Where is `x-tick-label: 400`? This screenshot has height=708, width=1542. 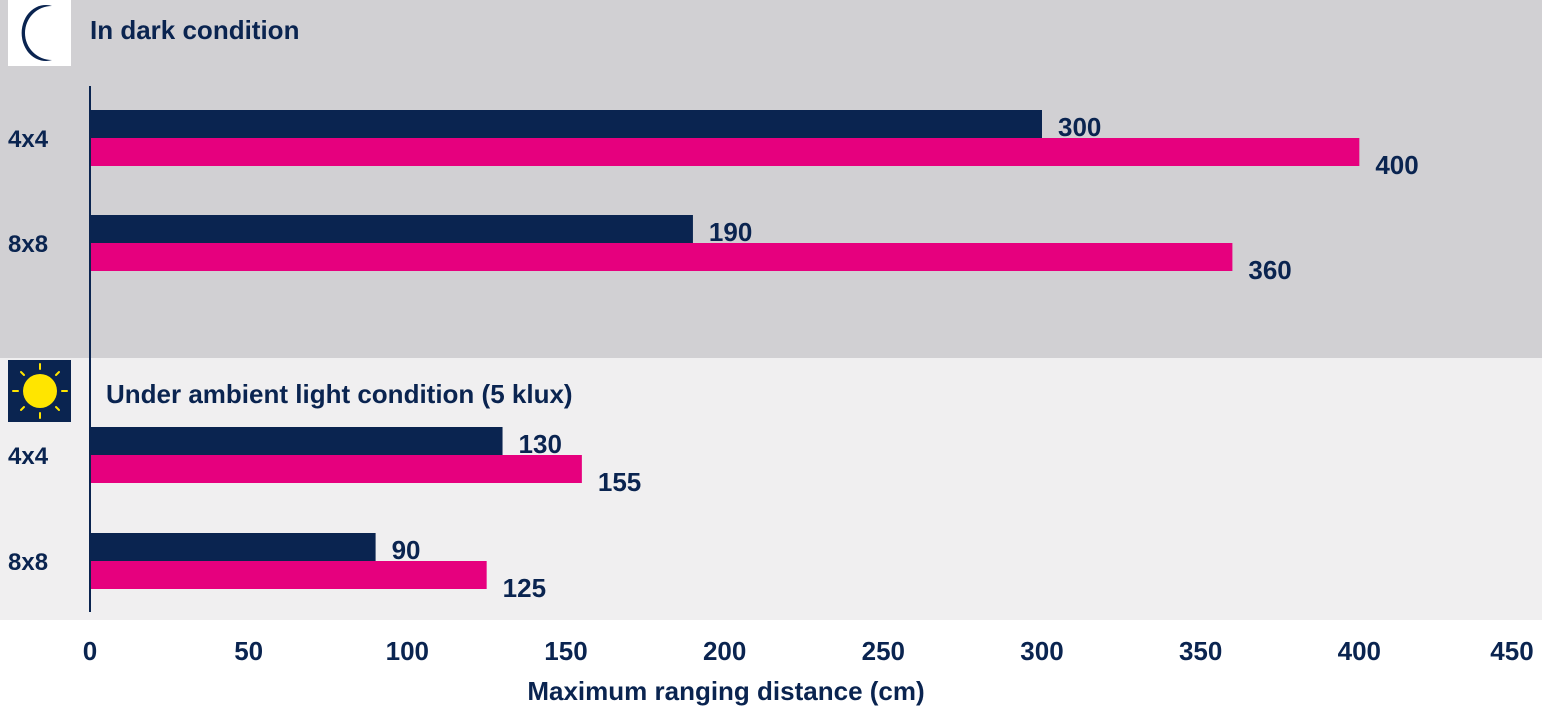
x-tick-label: 400 is located at coordinates (1359, 651).